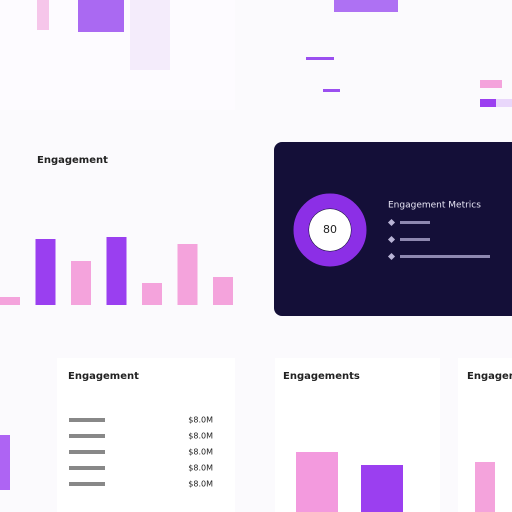  What do you see at coordinates (489, 376) in the screenshot?
I see `card-title: Engagement A` at bounding box center [489, 376].